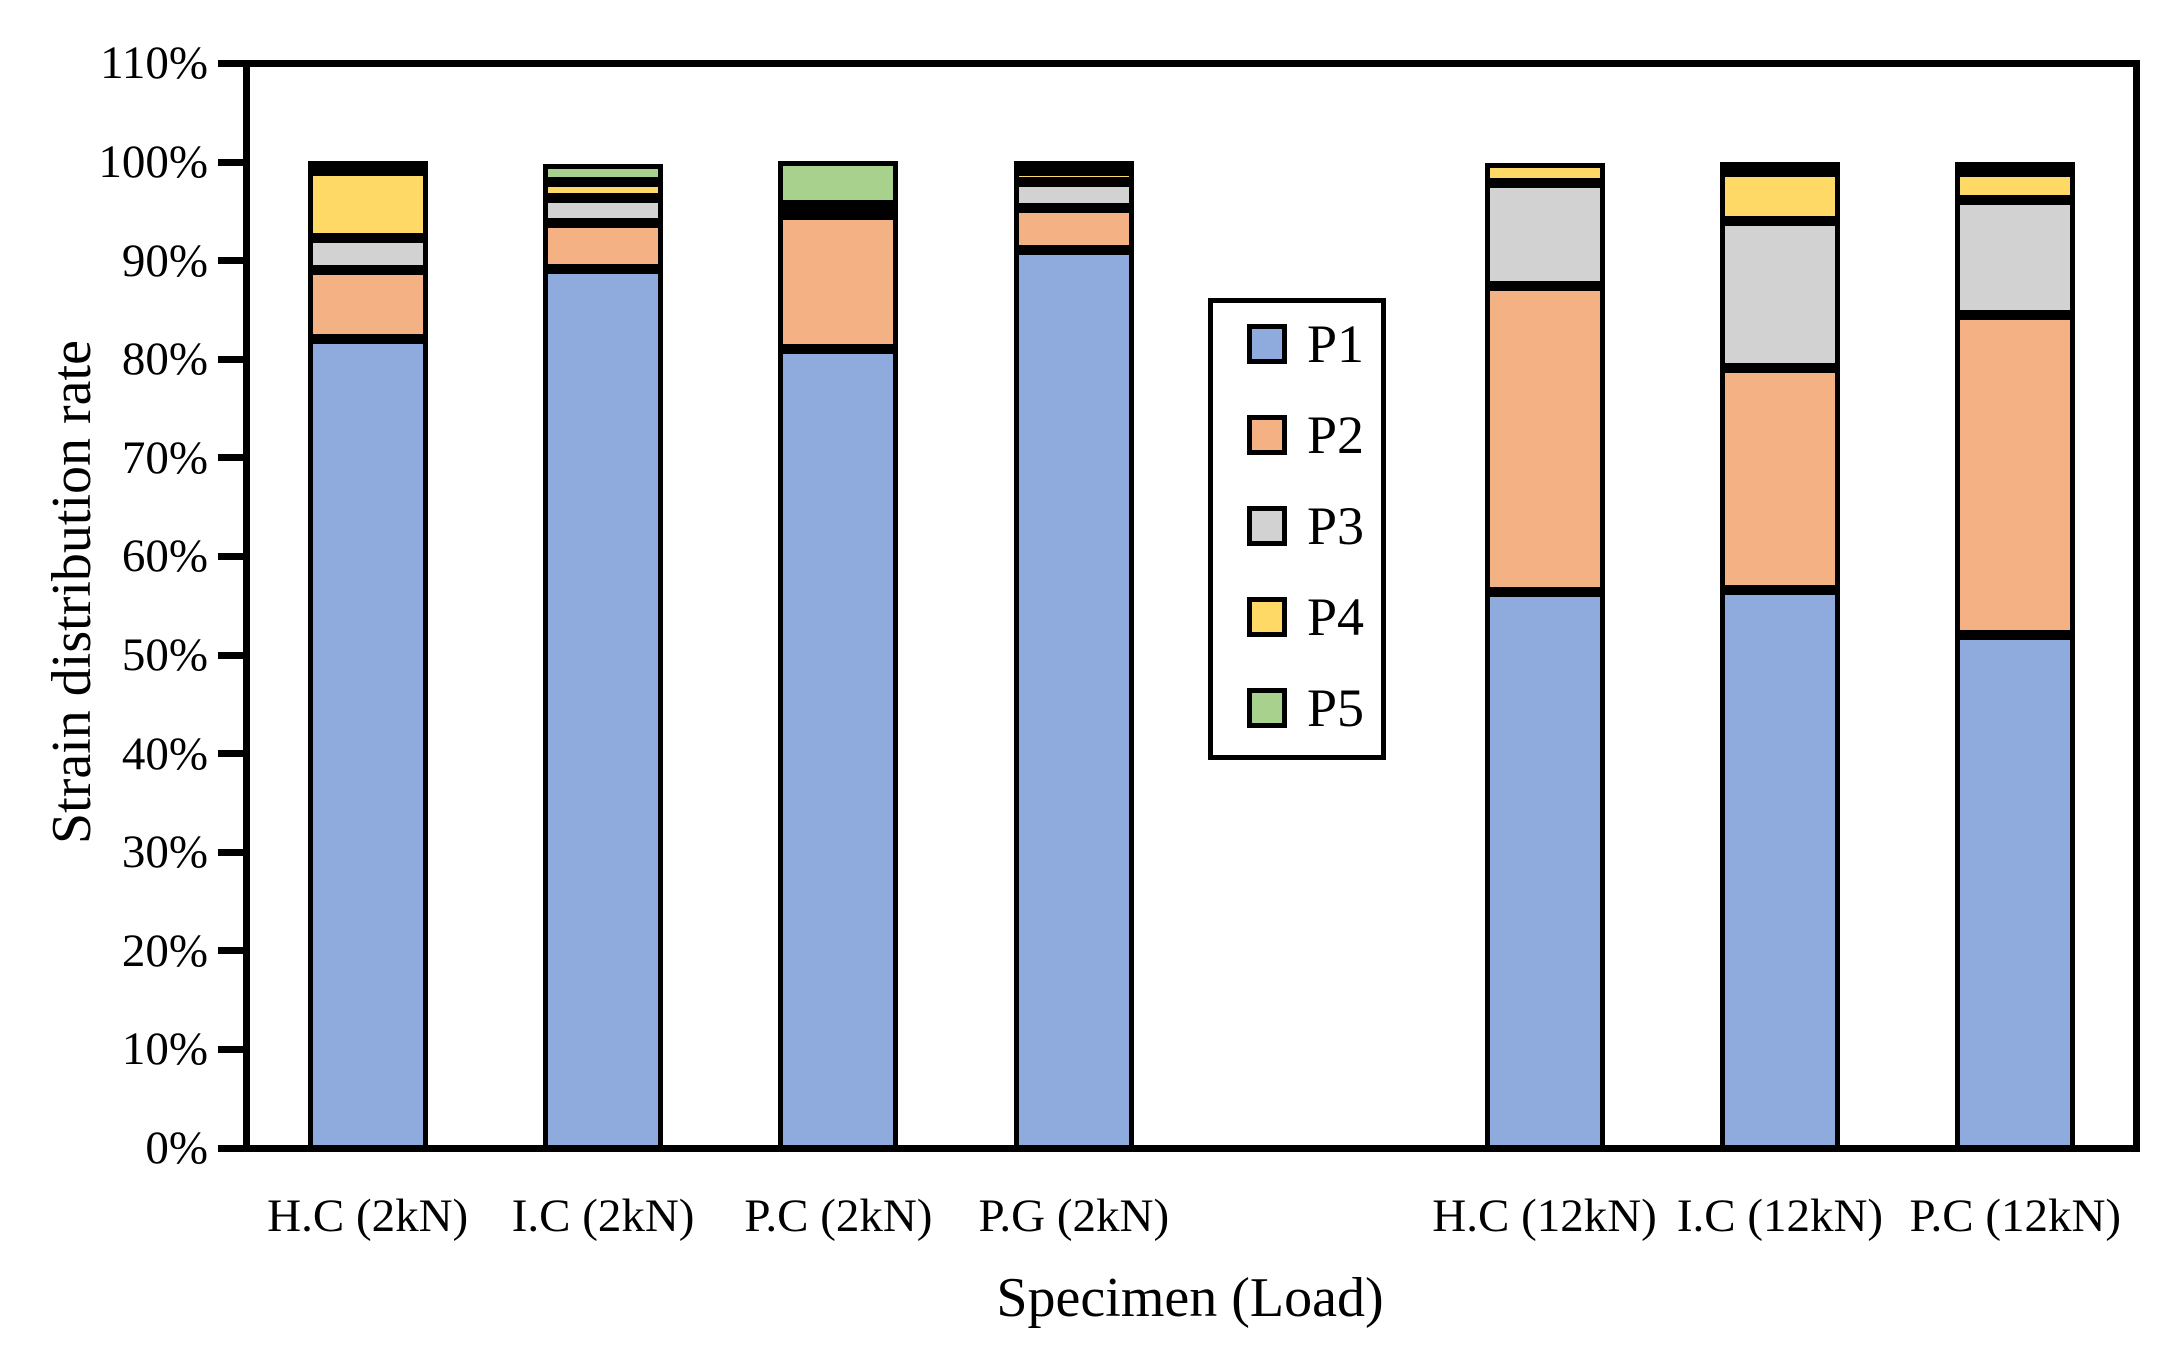 The width and height of the screenshot is (2169, 1348). Describe the element at coordinates (1544, 1216) in the screenshot. I see `x-category-label: H.C (12kN)` at that location.